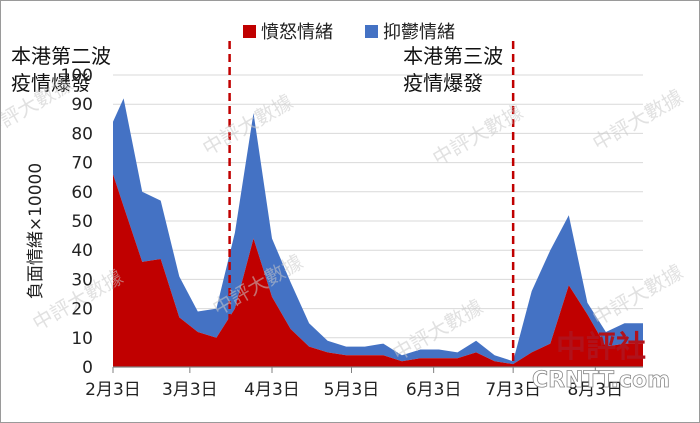 Image resolution: width=700 pixels, height=423 pixels. I want to click on logo-en-text: CRNTT.com, so click(601, 380).